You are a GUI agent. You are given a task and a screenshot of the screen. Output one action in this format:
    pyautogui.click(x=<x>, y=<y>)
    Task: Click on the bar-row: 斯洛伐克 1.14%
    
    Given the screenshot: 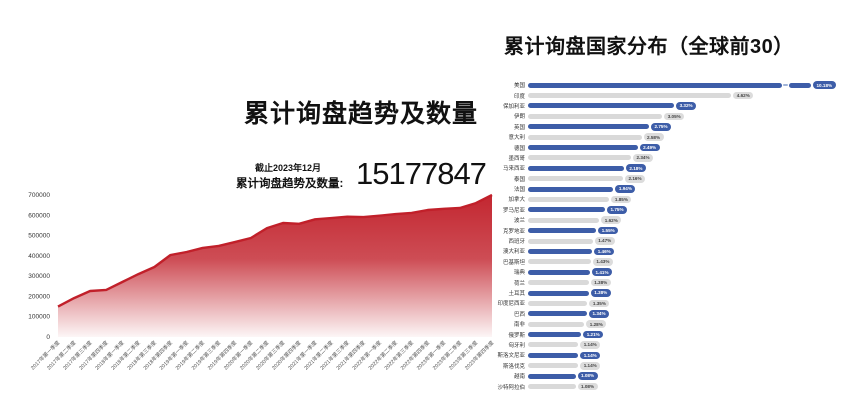 What is the action you would take?
    pyautogui.click(x=671, y=366)
    